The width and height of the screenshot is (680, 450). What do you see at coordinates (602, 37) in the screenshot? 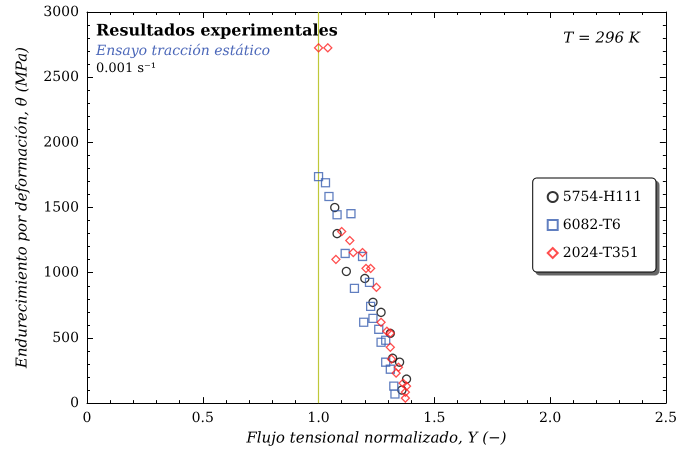
I see `annotation: T = 296 K` at bounding box center [602, 37].